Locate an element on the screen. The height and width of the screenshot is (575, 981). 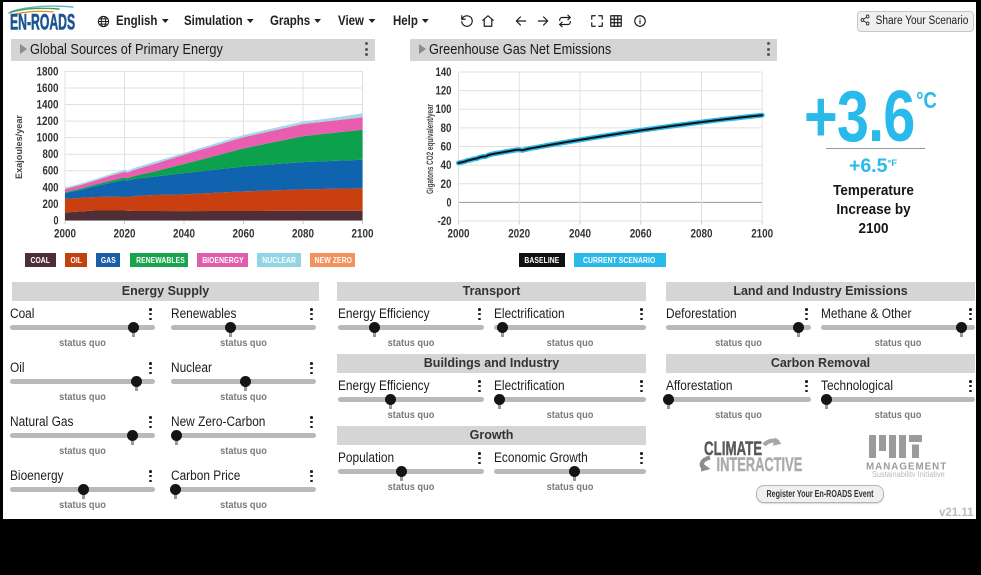
svg-text: 1200 is located at coordinates (48, 122).